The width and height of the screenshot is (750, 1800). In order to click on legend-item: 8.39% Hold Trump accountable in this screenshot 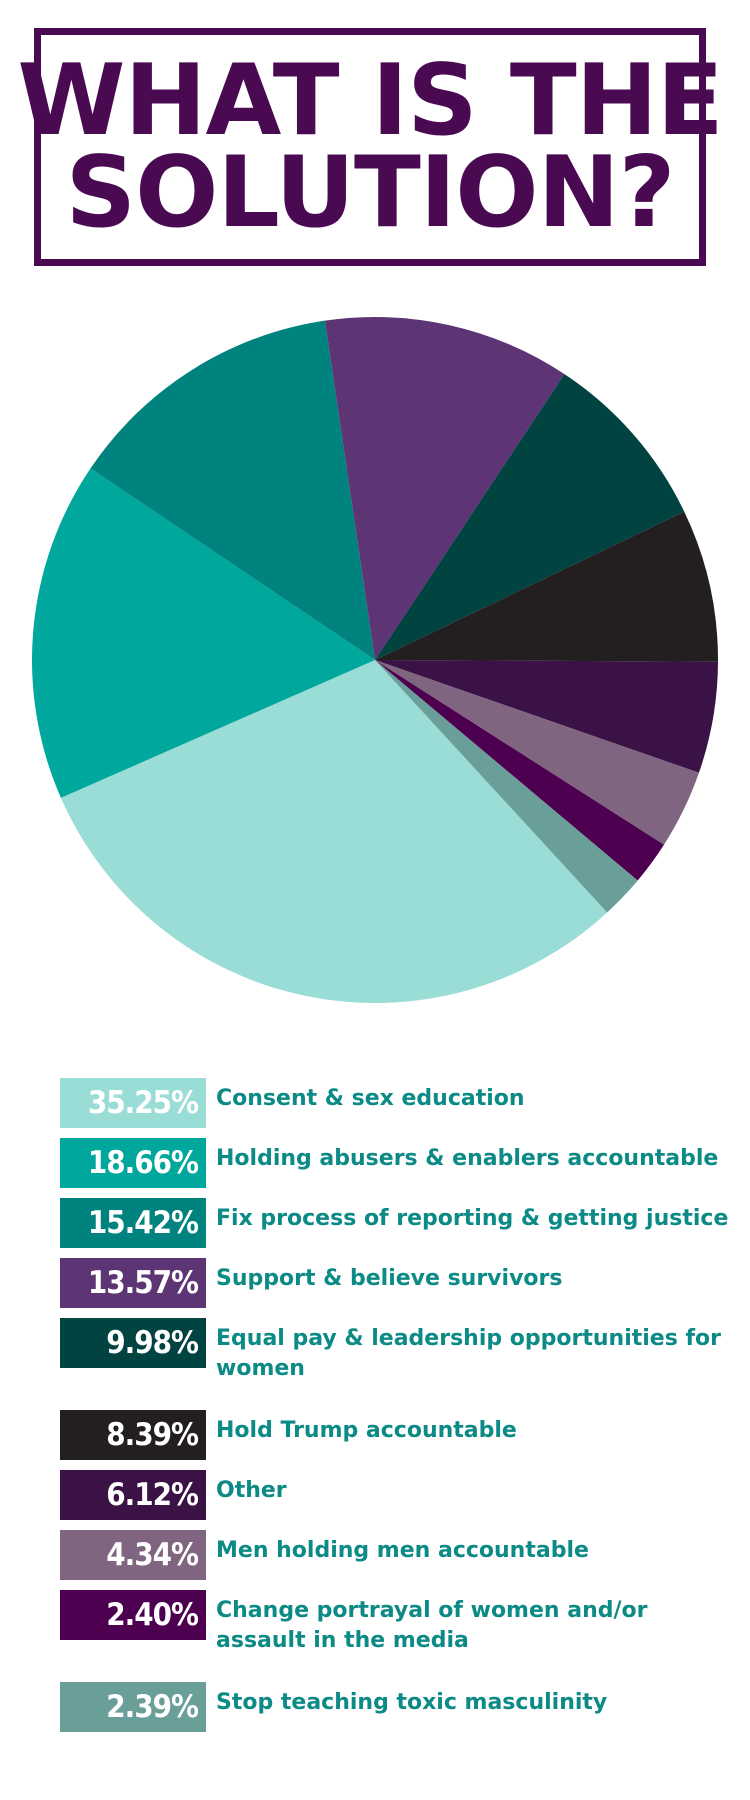, I will do `click(398, 1435)`.